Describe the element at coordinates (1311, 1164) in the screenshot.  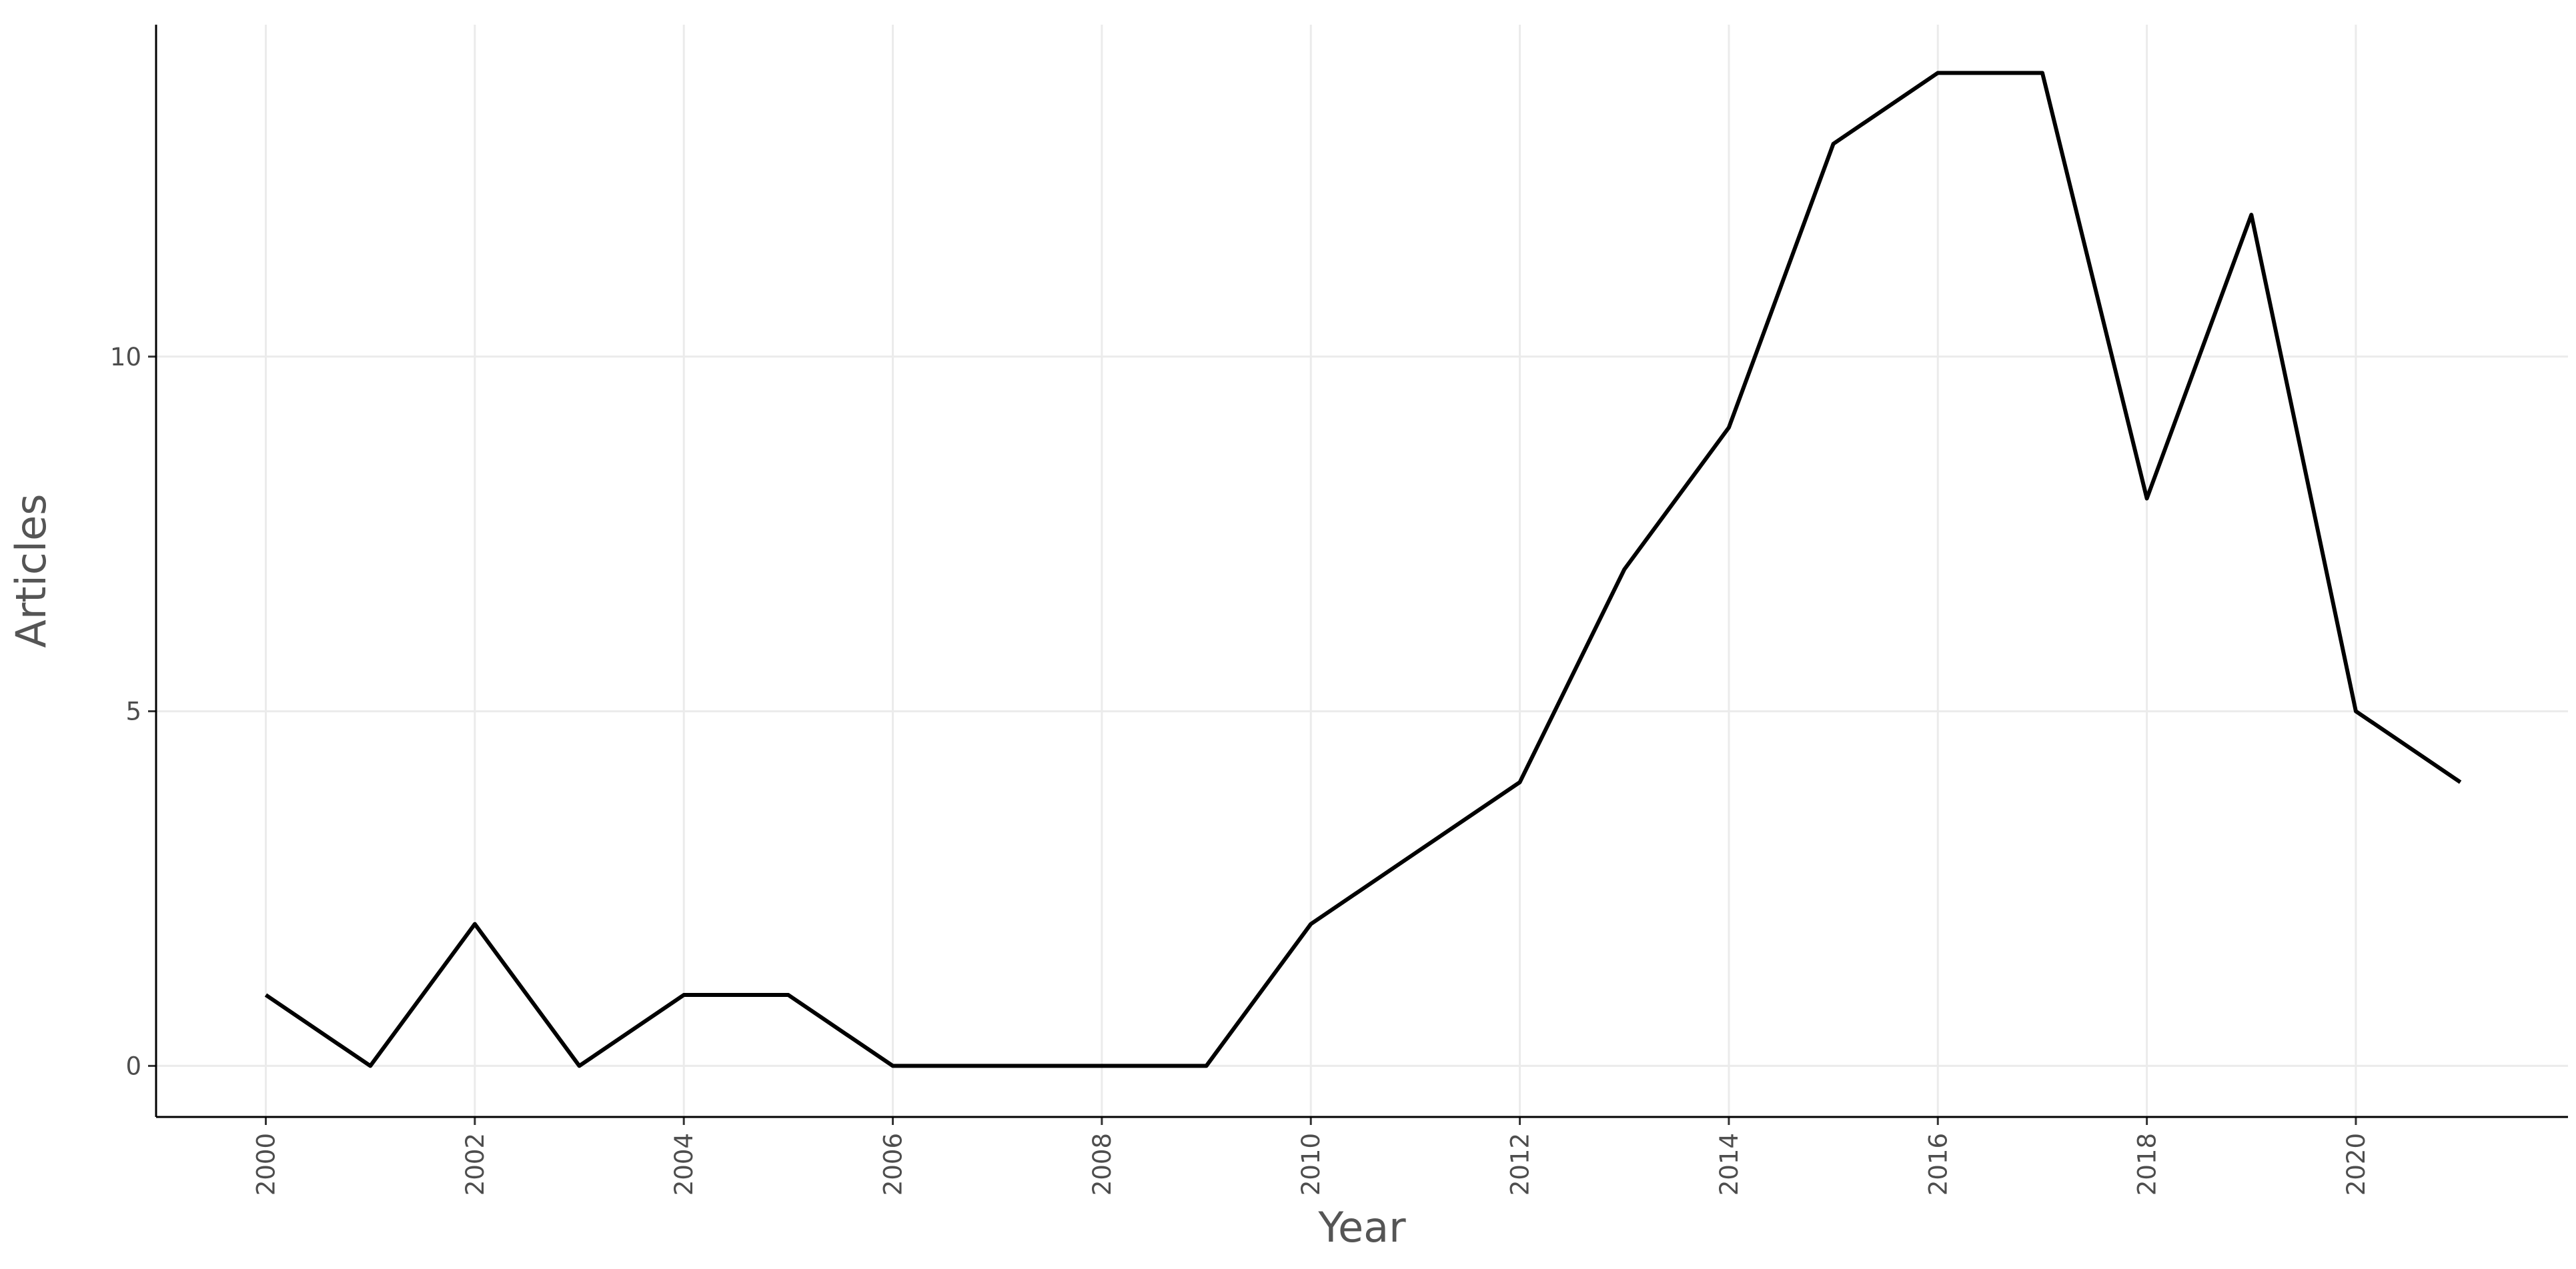
I see `x-tick-label: 2010` at that location.